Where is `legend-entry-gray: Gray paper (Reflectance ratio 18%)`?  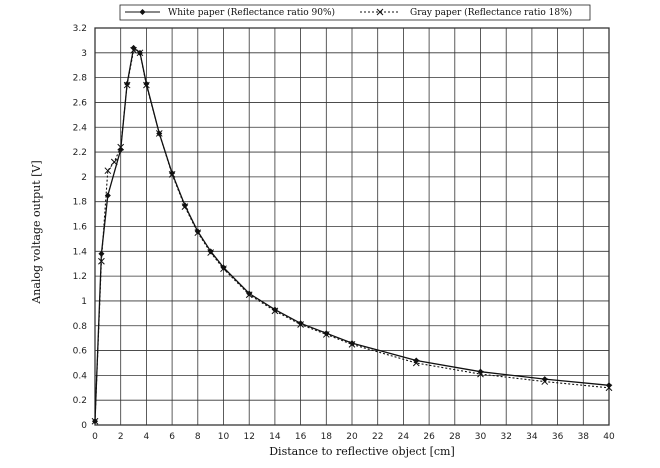 legend-entry-gray: Gray paper (Reflectance ratio 18%) is located at coordinates (491, 12).